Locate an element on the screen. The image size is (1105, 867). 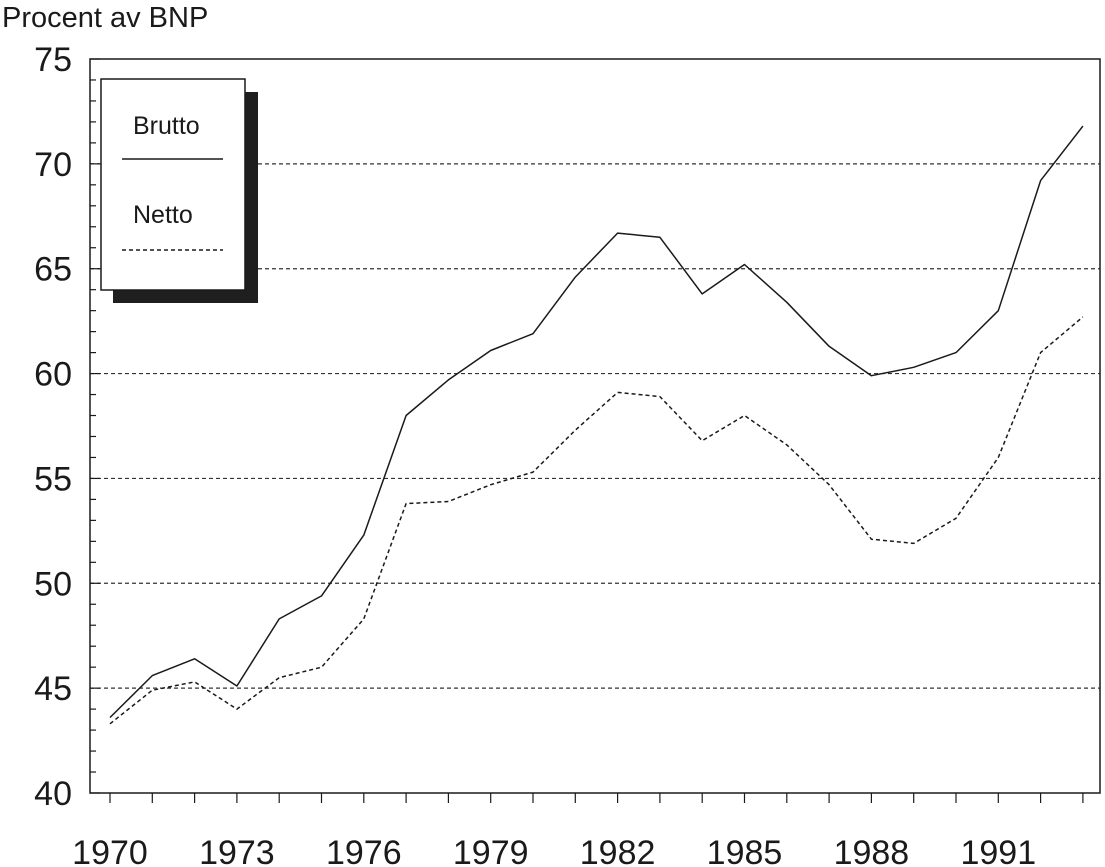
legend: Brutto Netto is located at coordinates (179, 190).